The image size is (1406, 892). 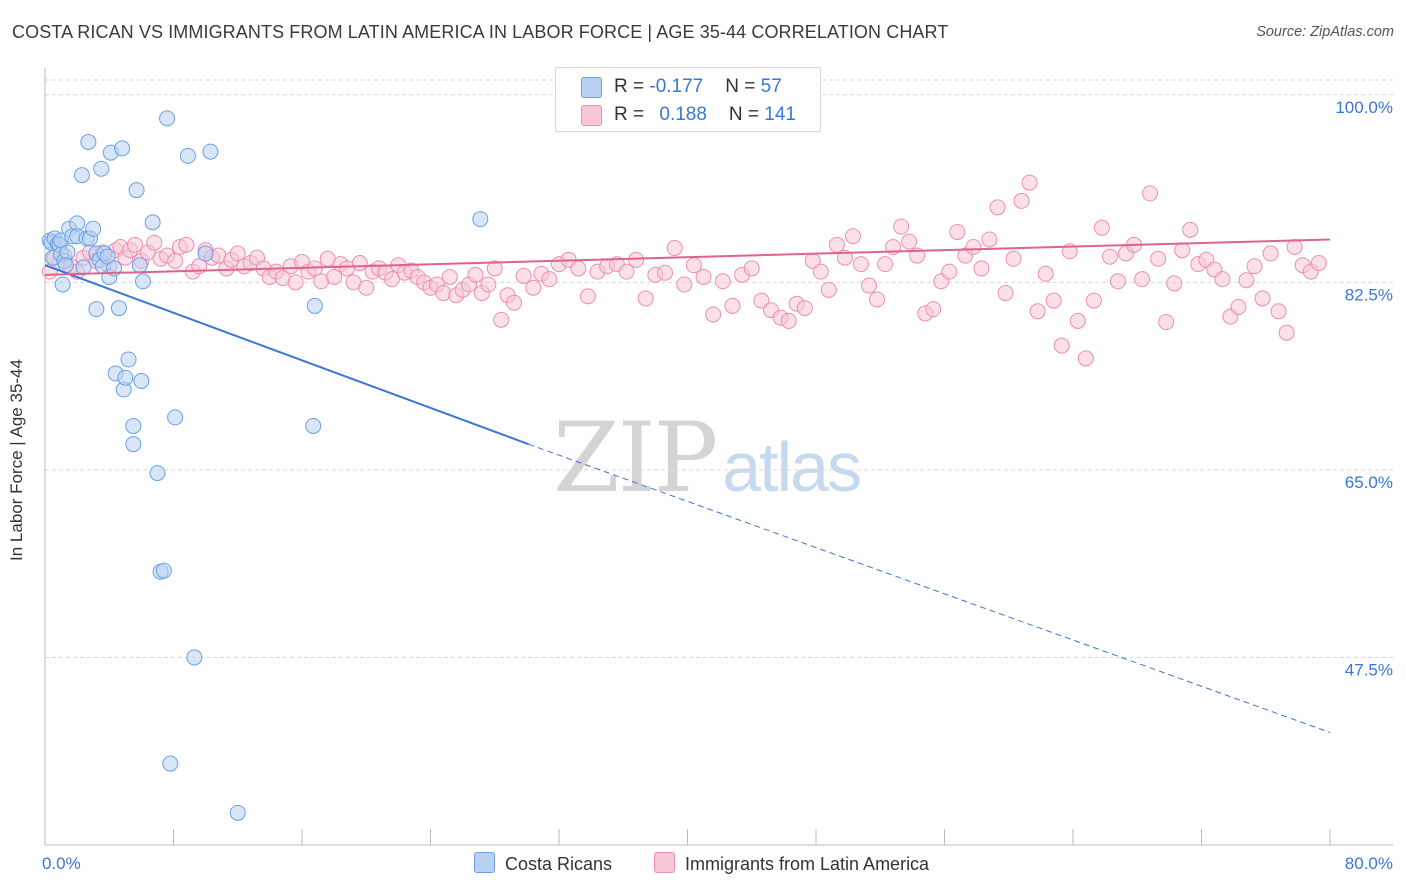 I want to click on x-tick-label: 0.0%, so click(x=61, y=863).